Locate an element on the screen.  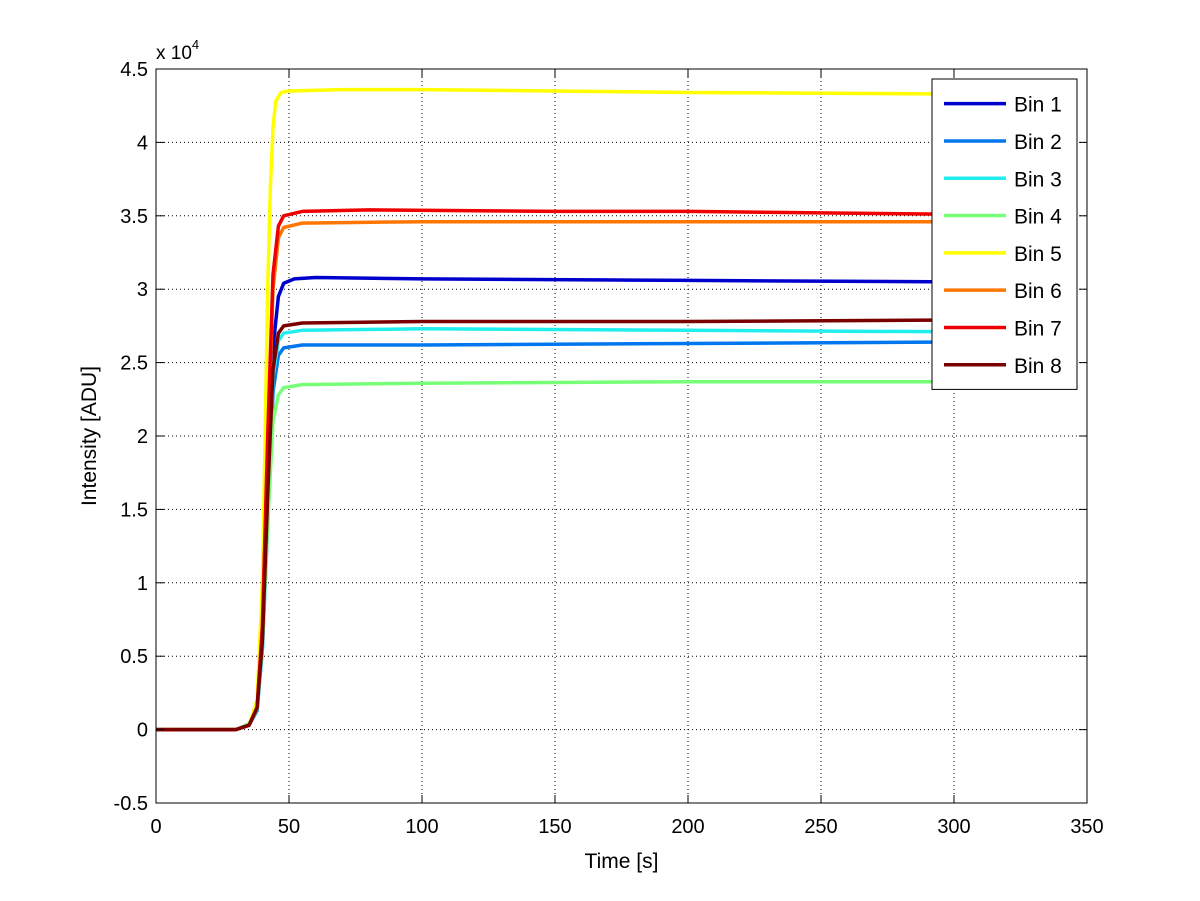
y-multiplier-base: x 10 is located at coordinates (174, 53).